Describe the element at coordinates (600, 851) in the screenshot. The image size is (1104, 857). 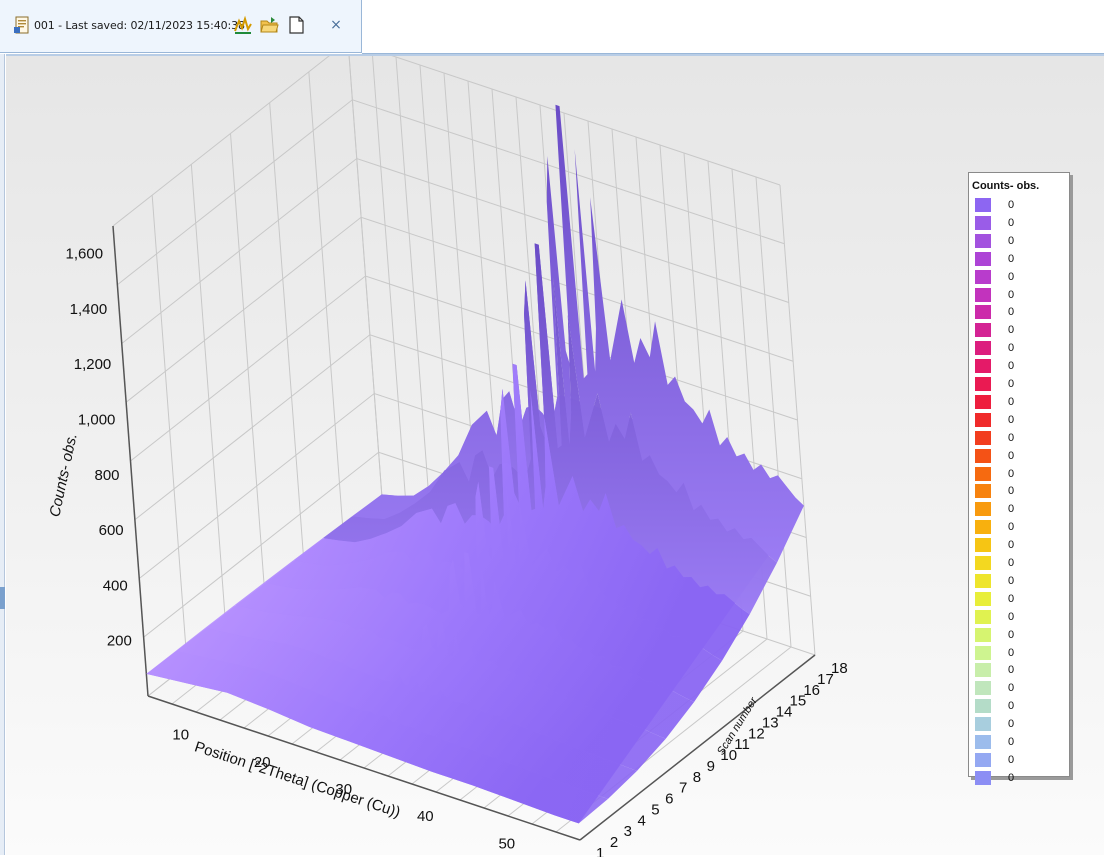
I see `scan-tick-label: 1` at that location.